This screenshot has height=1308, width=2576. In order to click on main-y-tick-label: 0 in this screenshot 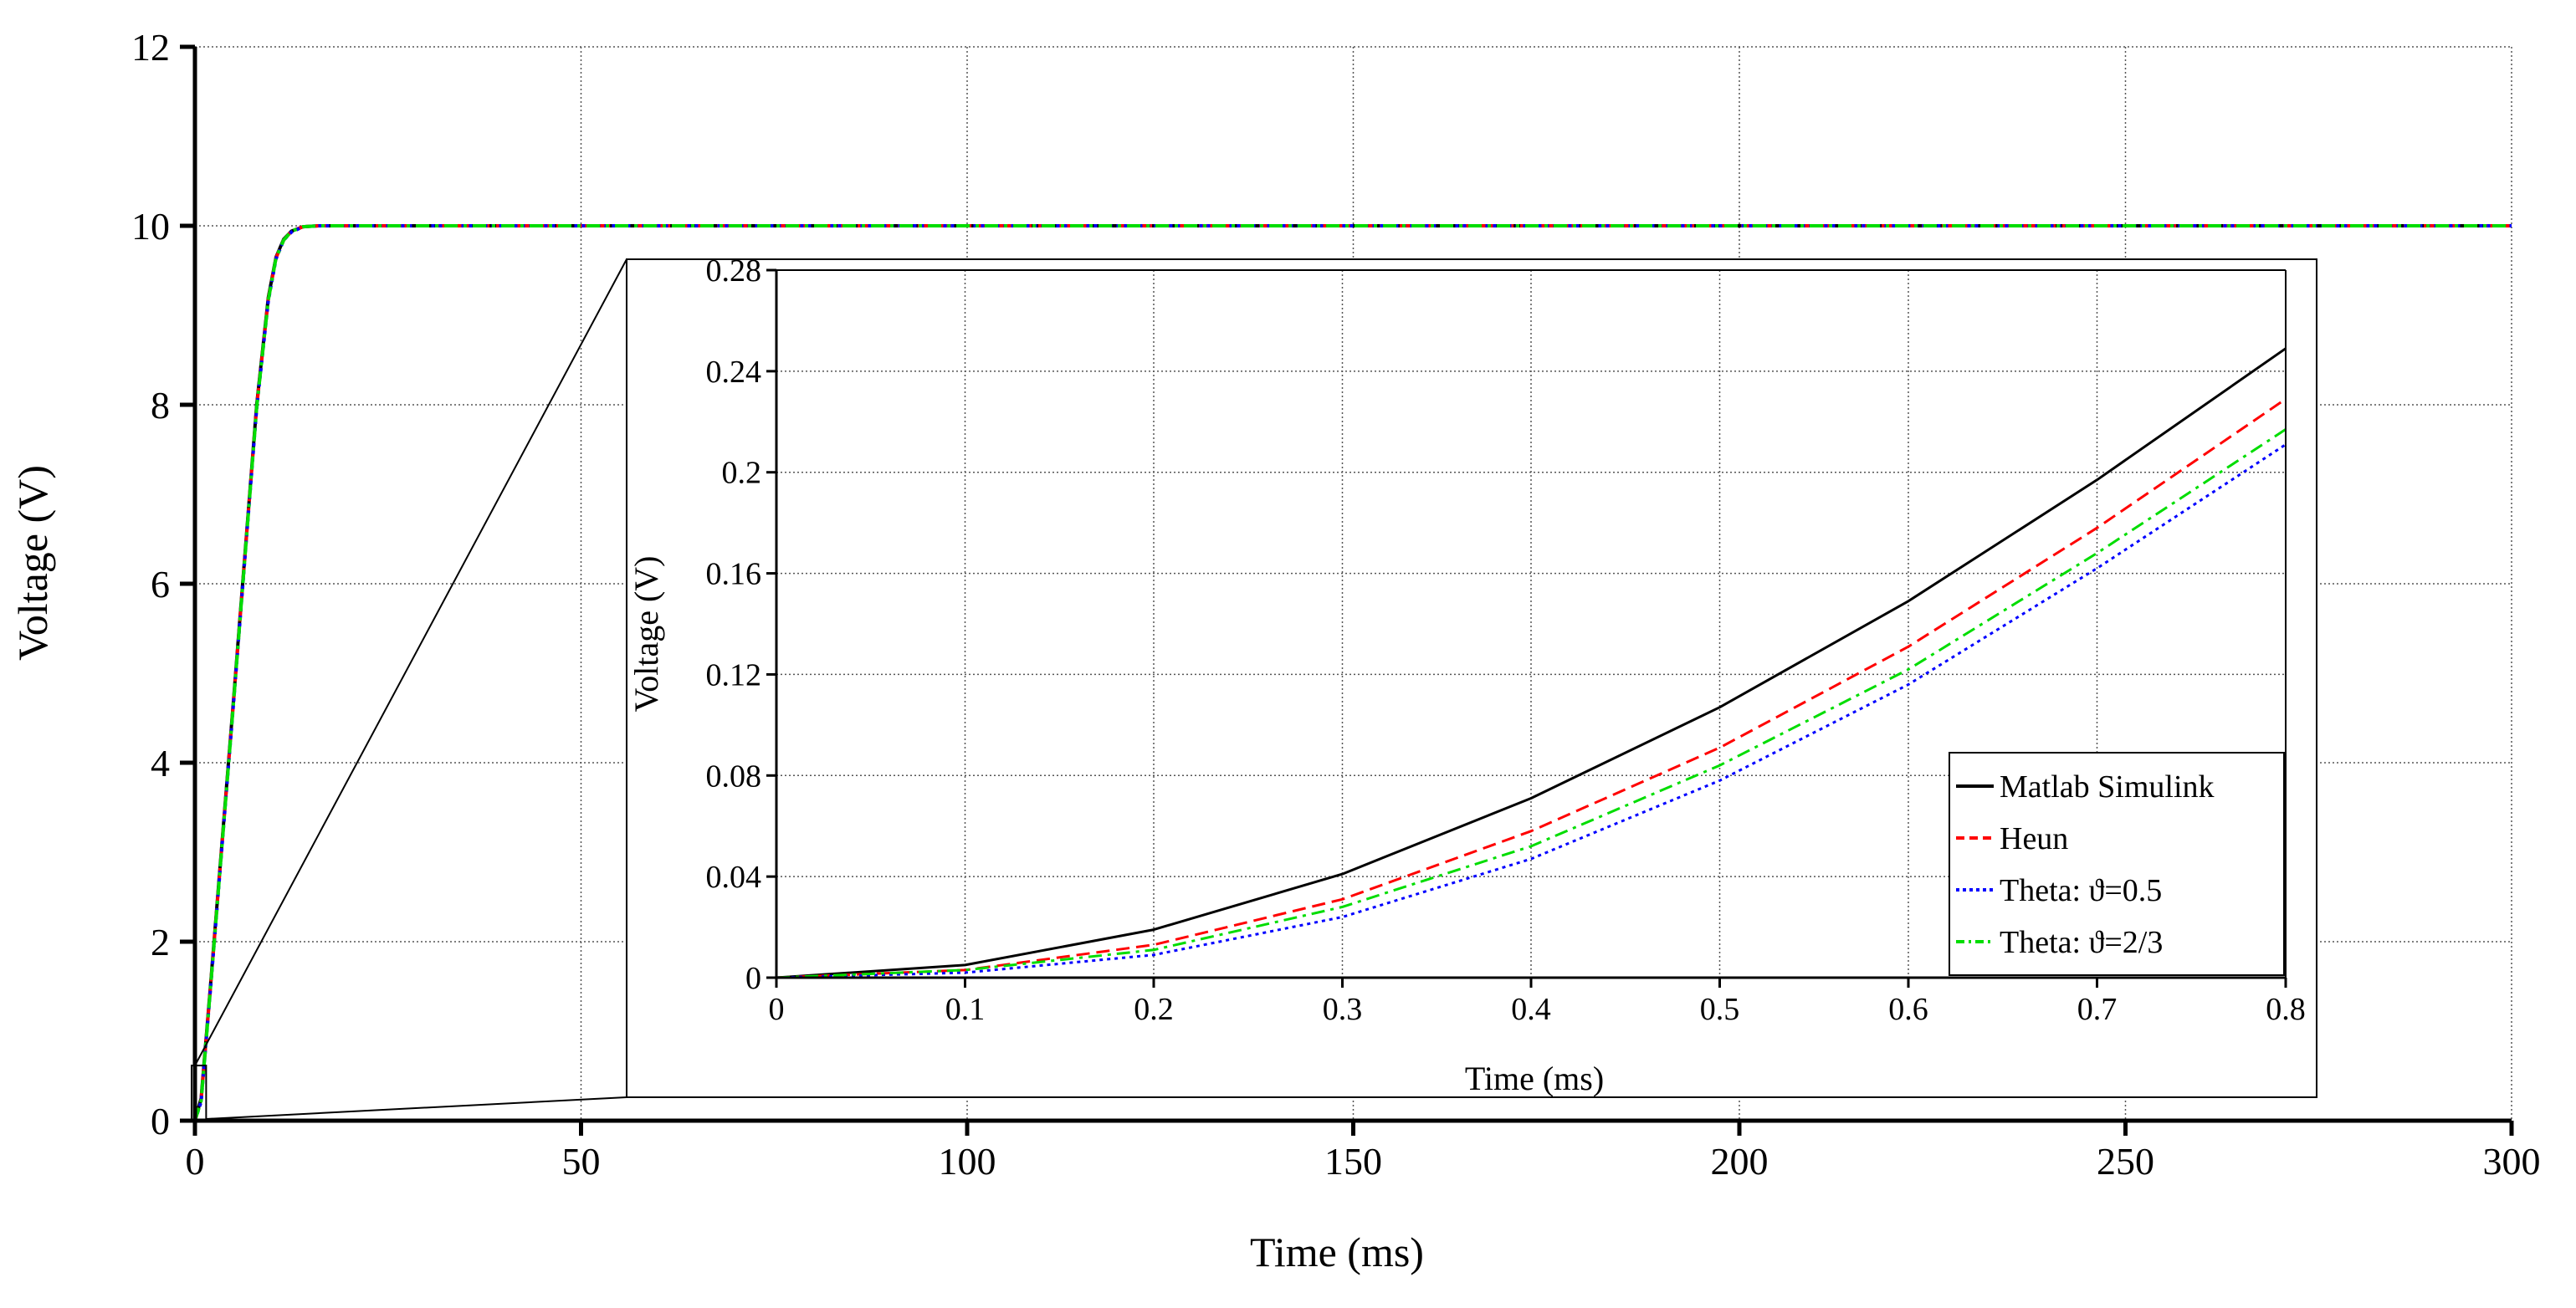, I will do `click(161, 1121)`.